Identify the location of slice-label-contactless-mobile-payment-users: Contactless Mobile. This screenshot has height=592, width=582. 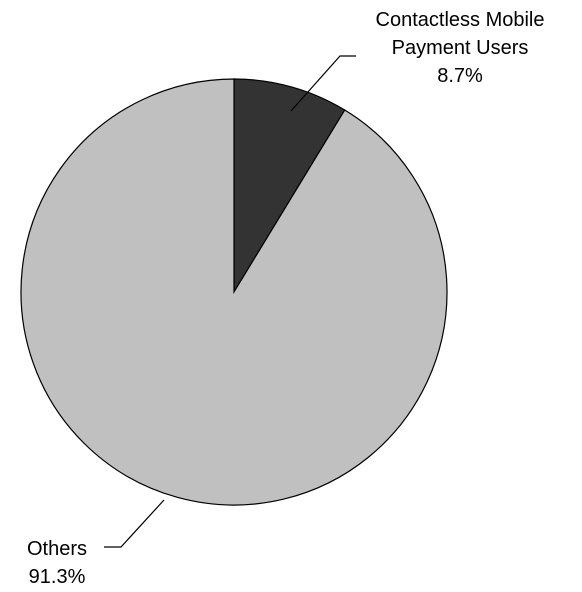
(460, 20).